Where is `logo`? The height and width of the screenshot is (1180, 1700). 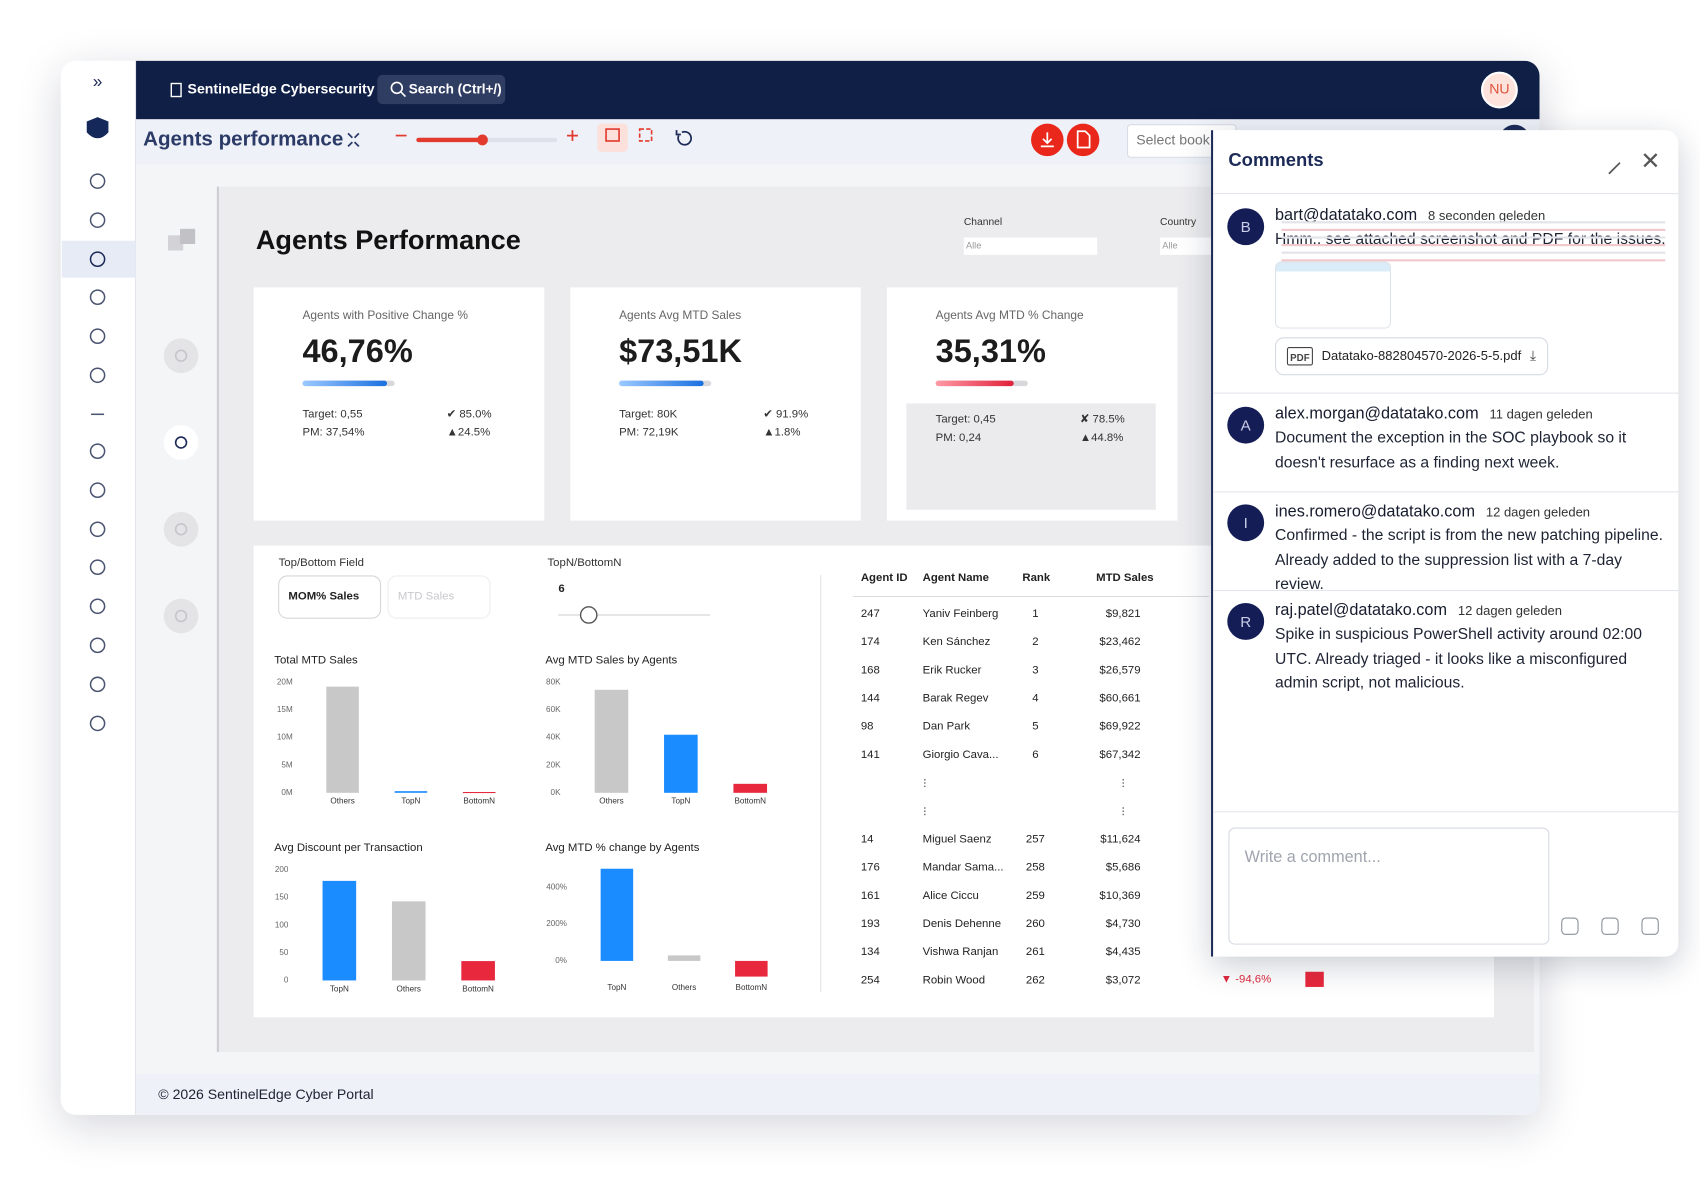 logo is located at coordinates (97, 128).